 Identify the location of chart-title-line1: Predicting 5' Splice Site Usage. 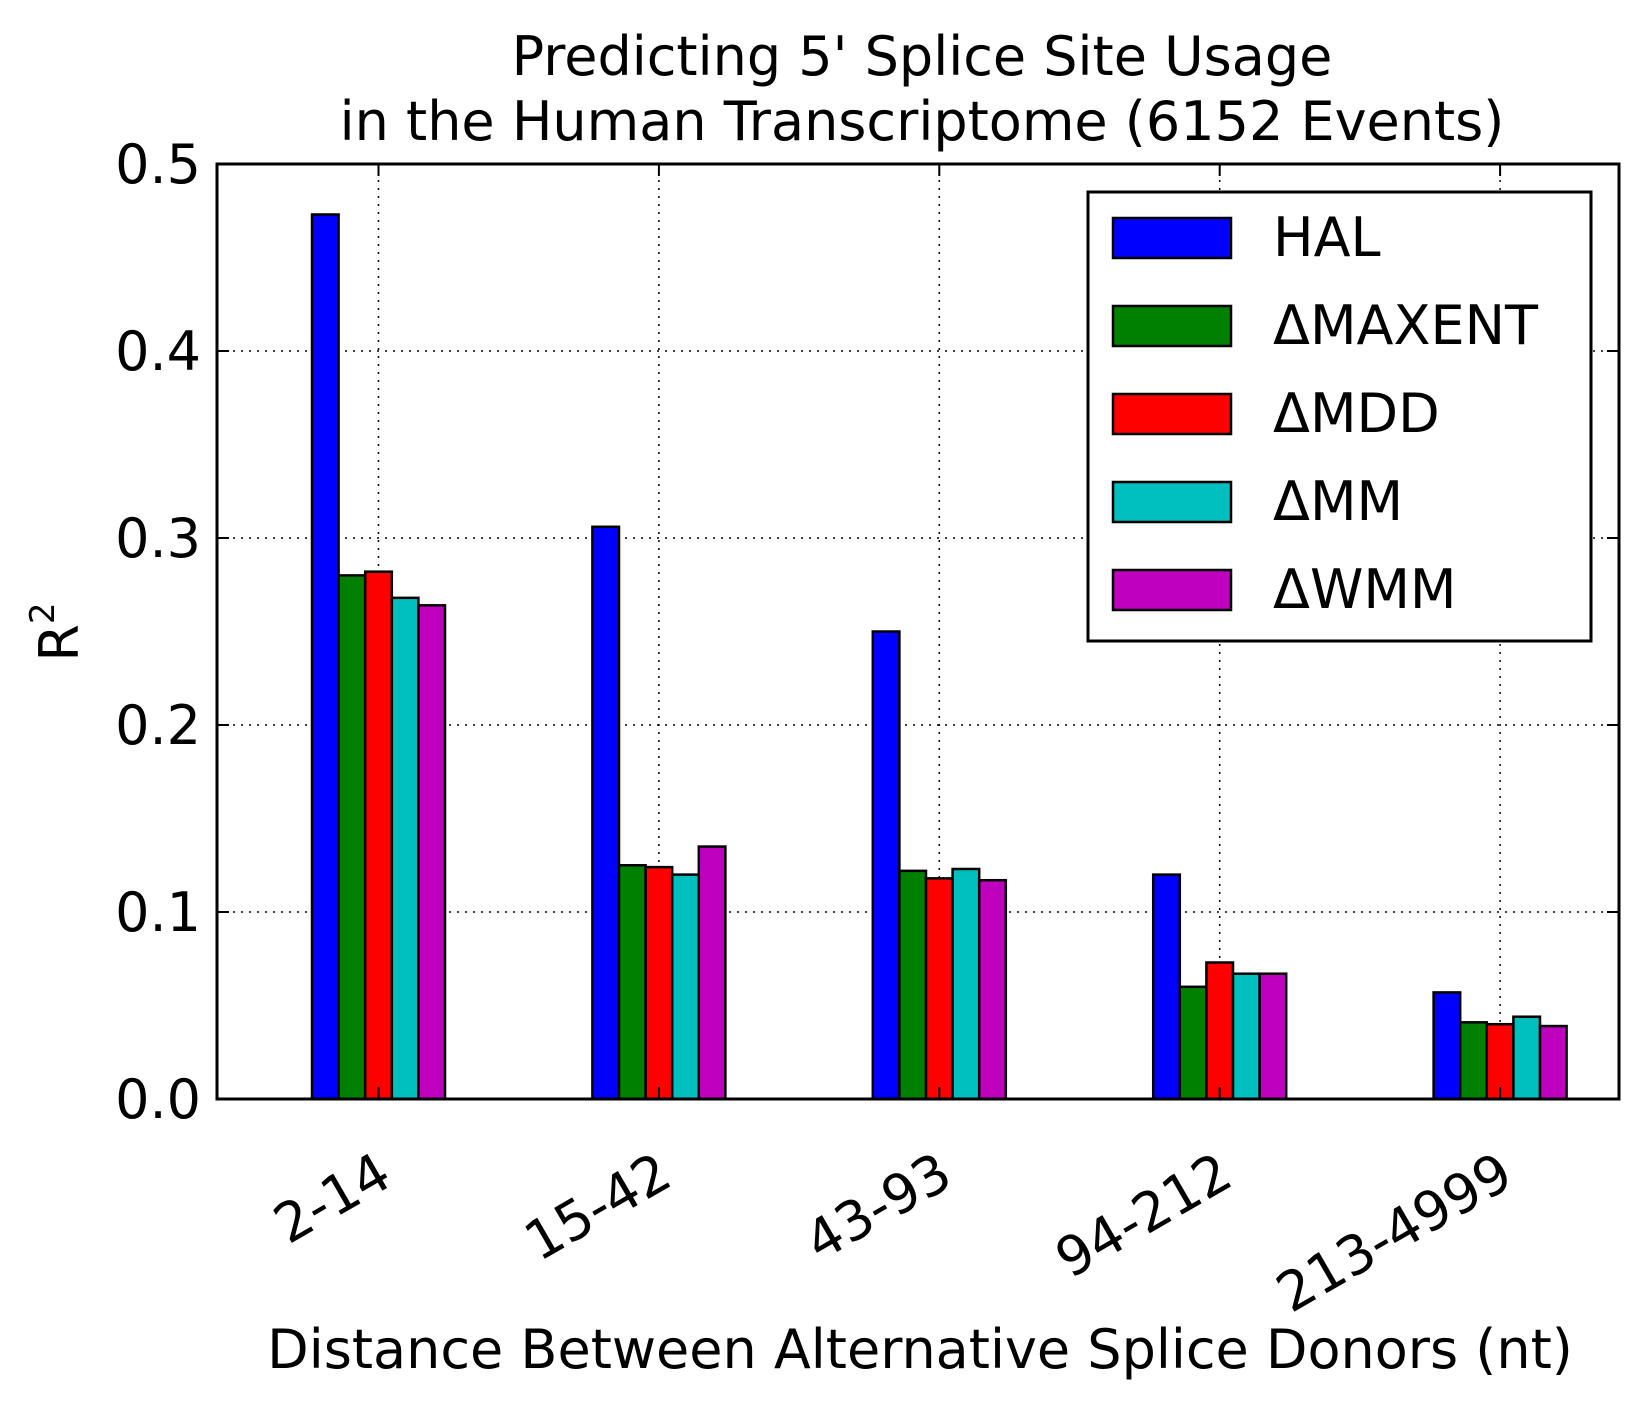
(922, 56).